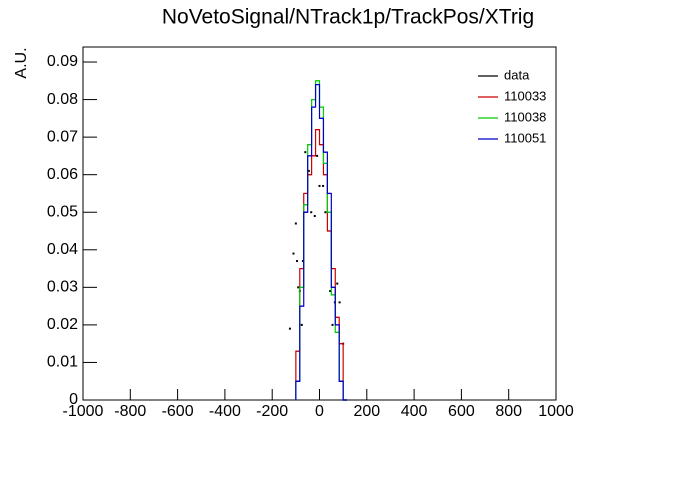 Image resolution: width=696 pixels, height=477 pixels. What do you see at coordinates (525, 116) in the screenshot?
I see `legend-label: 110038` at bounding box center [525, 116].